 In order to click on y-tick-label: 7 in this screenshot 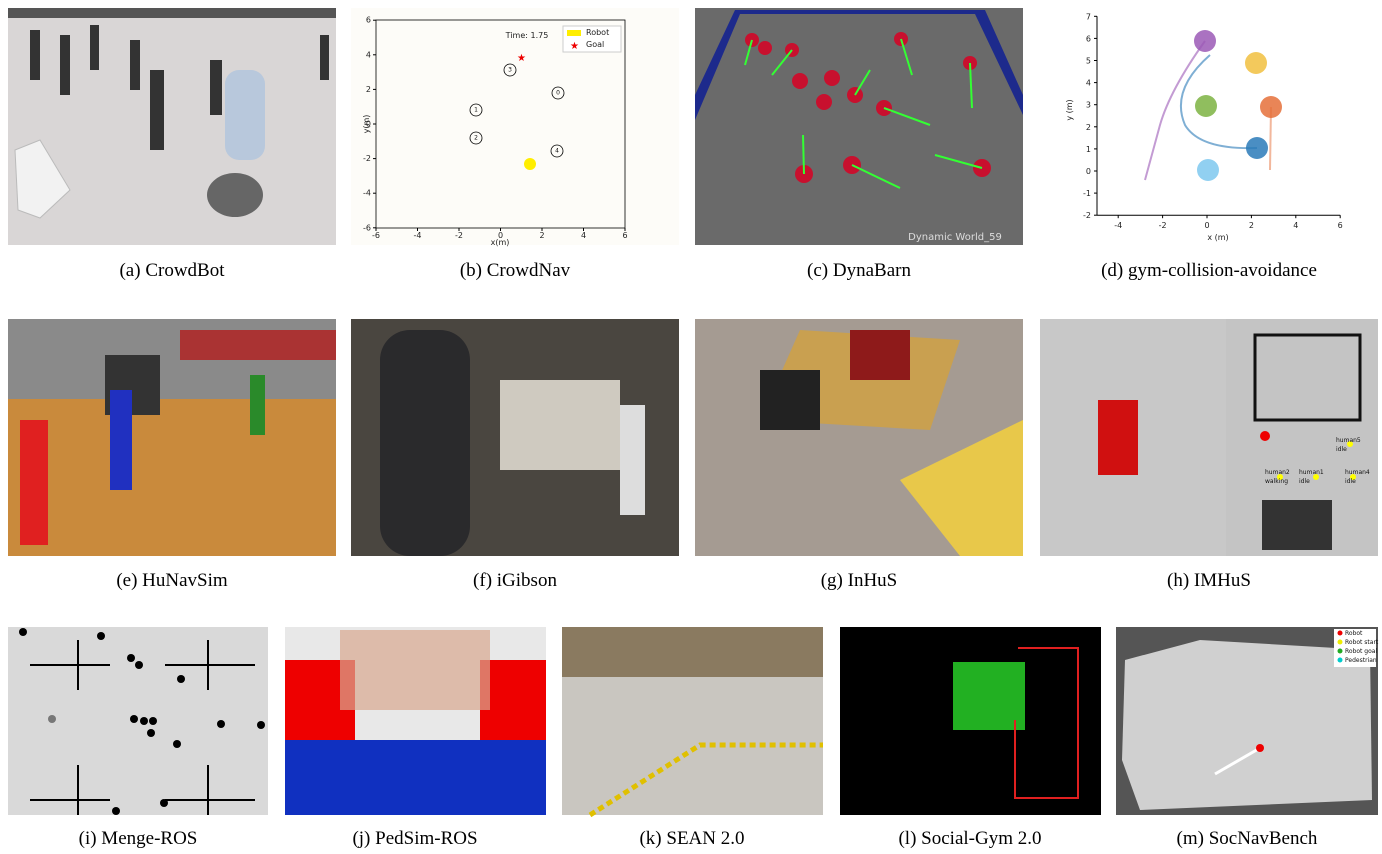, I will do `click(1088, 16)`.